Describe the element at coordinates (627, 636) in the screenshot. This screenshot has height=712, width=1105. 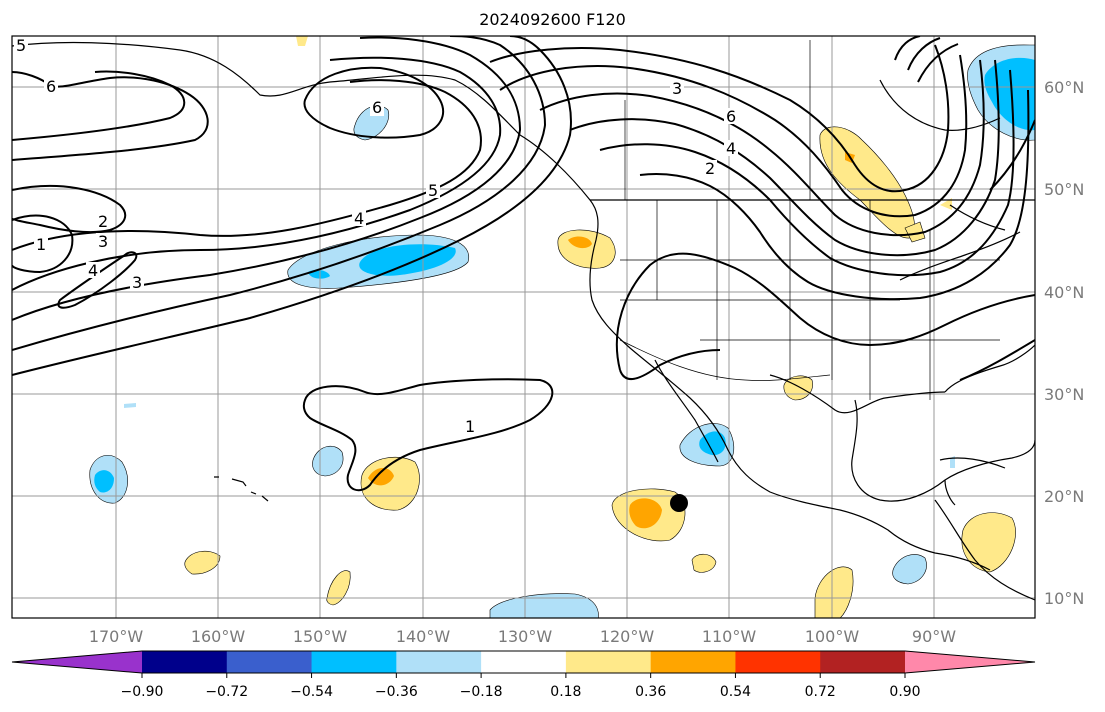
I see `lon-label: 120°W` at that location.